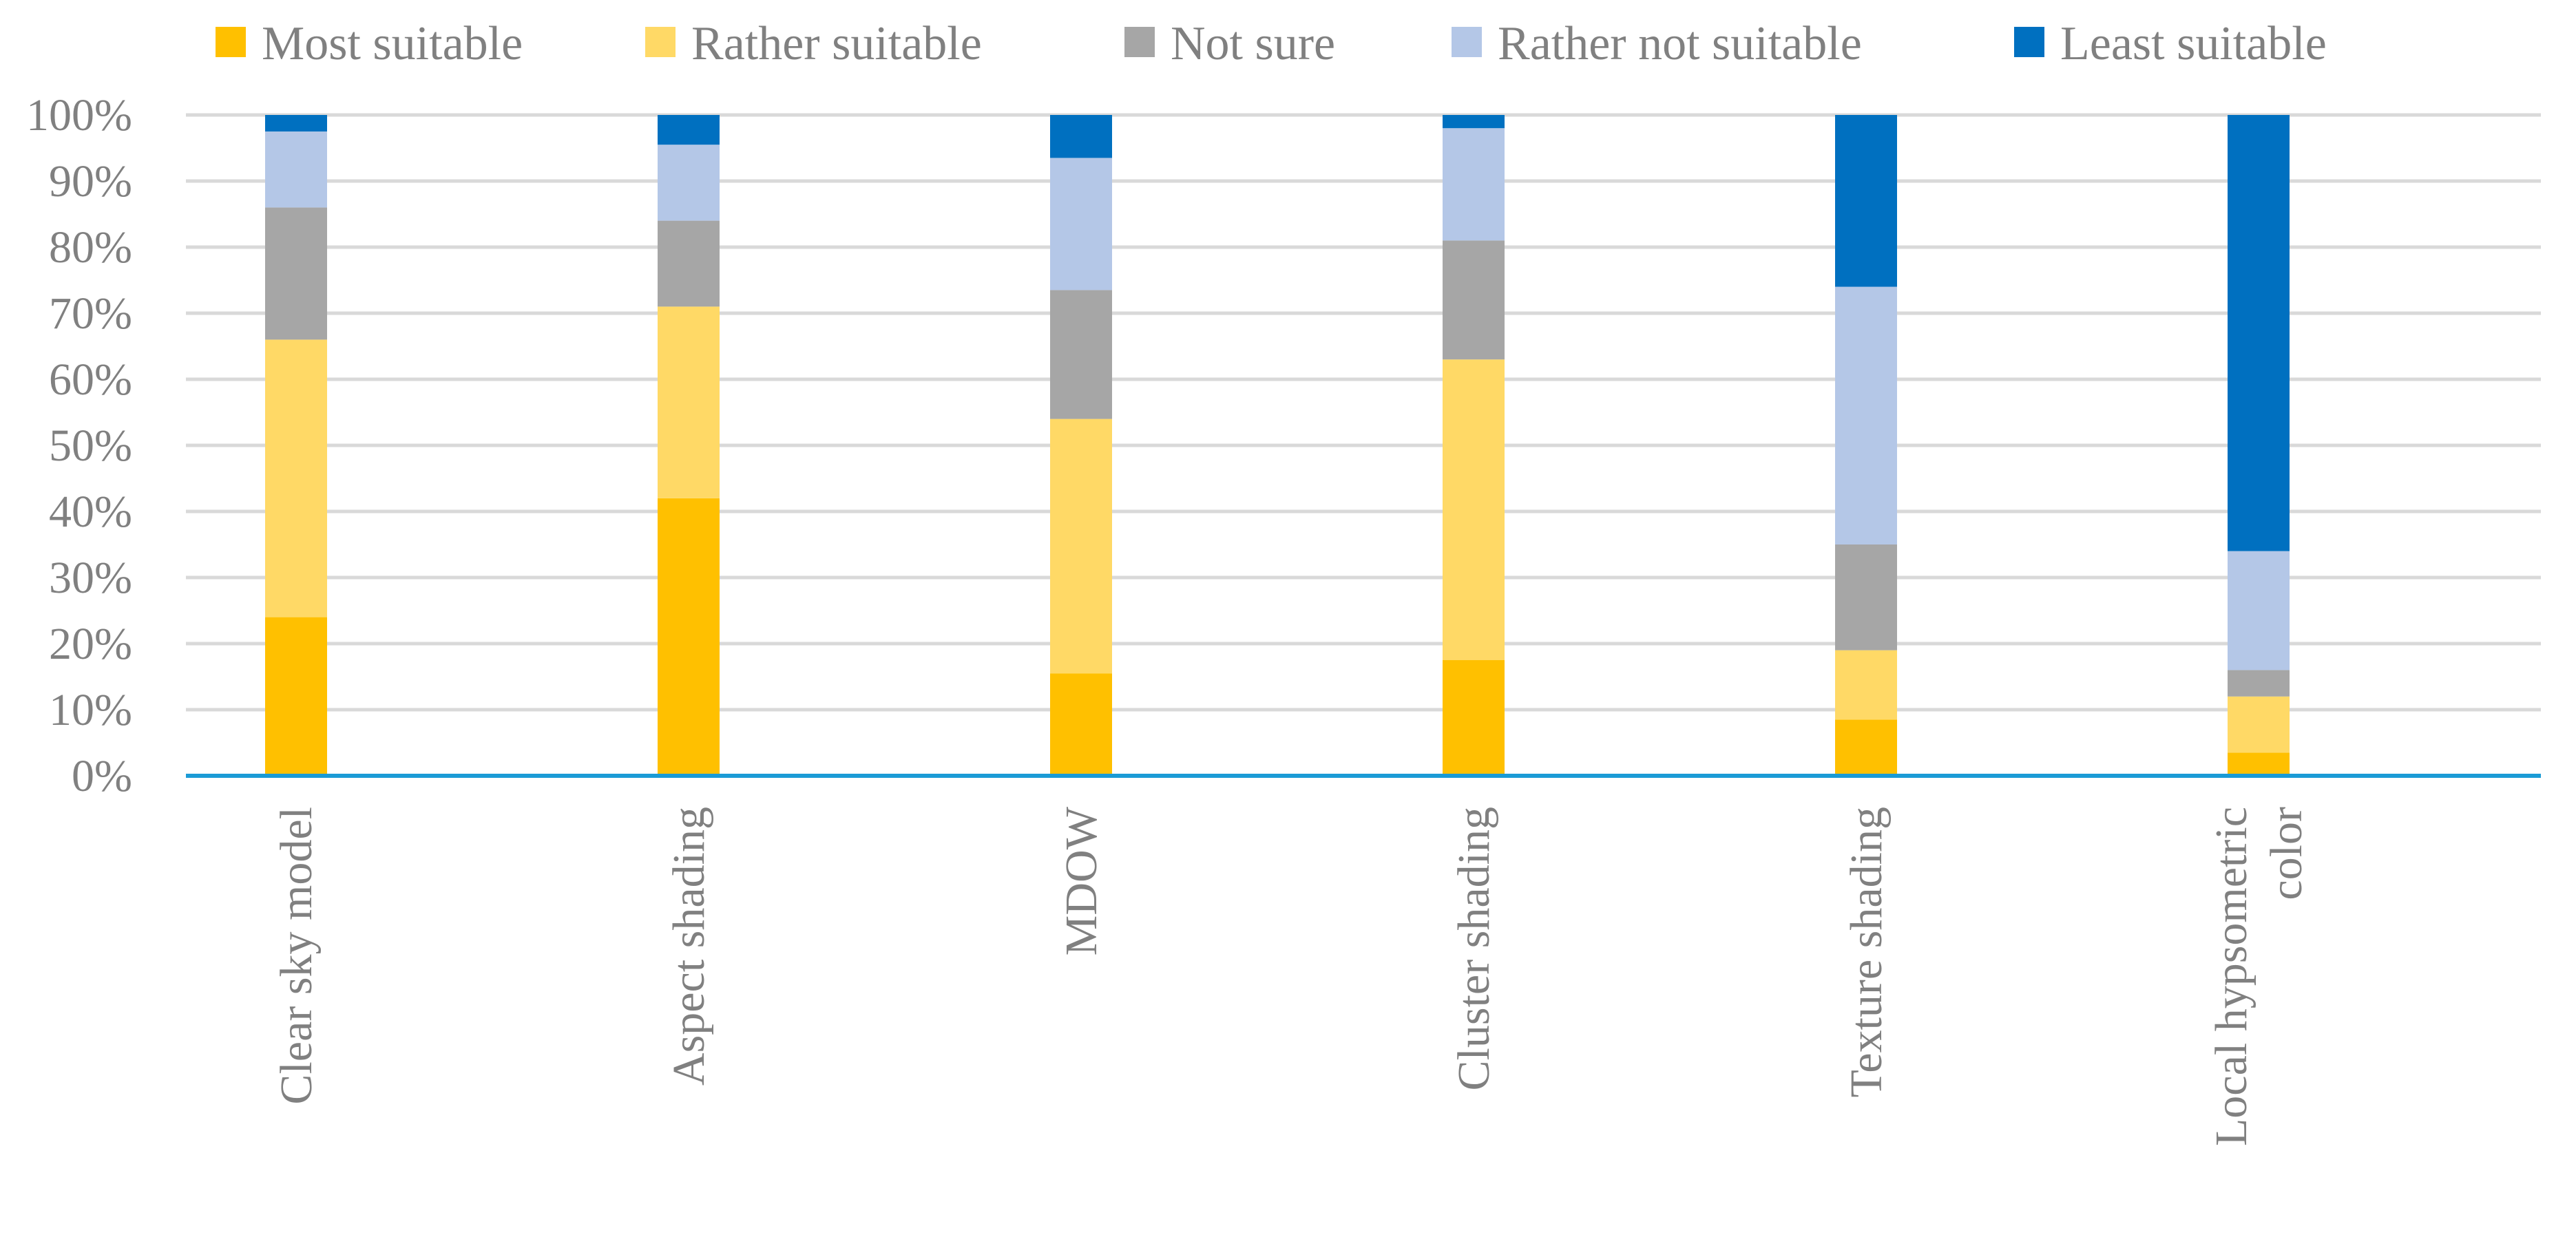 This screenshot has height=1248, width=2576. Describe the element at coordinates (90, 710) in the screenshot. I see `y-tick-label: 10%` at that location.